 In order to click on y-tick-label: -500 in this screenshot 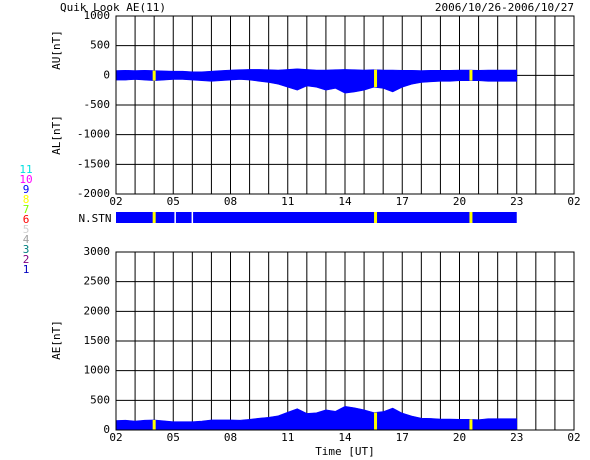, I will do `click(97, 104)`.